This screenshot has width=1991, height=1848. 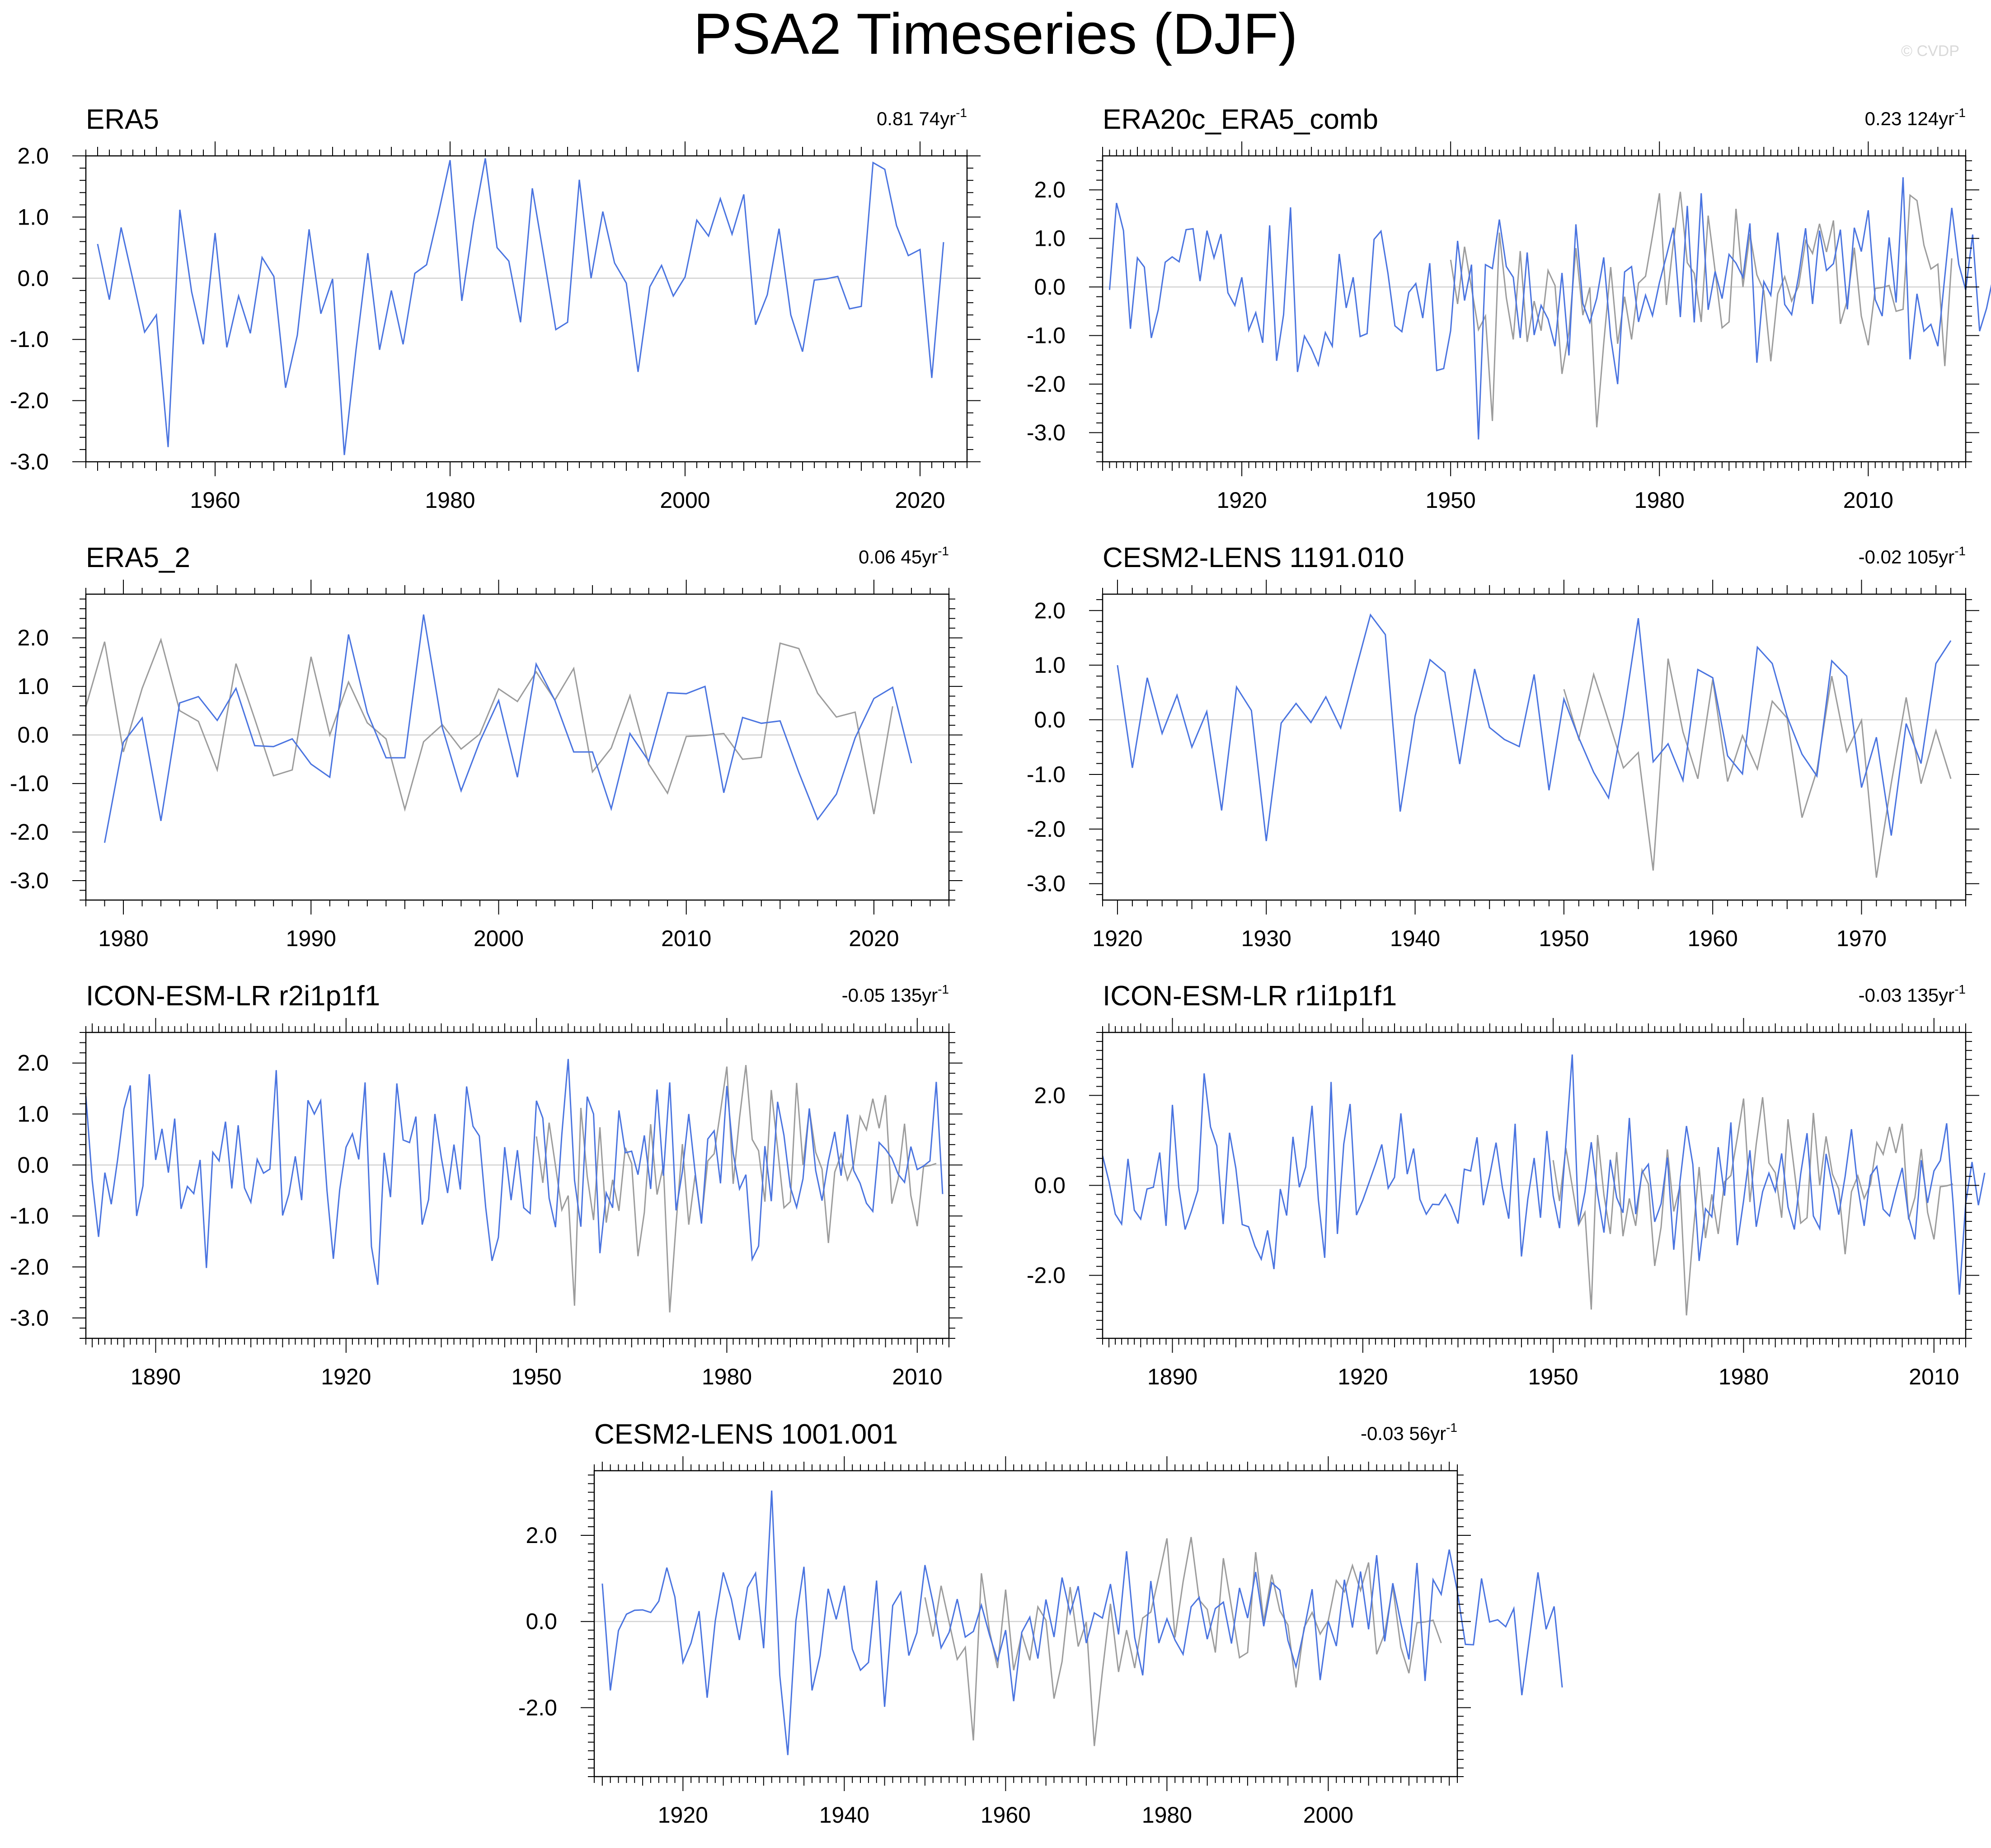 What do you see at coordinates (995, 34) in the screenshot?
I see `page-title: PSA2 Timeseries (DJF)` at bounding box center [995, 34].